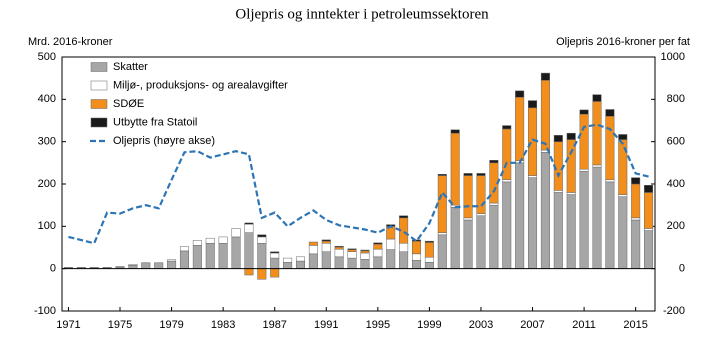 The height and width of the screenshot is (341, 723). What do you see at coordinates (223, 325) in the screenshot?
I see `x-tick-label: 1983` at bounding box center [223, 325].